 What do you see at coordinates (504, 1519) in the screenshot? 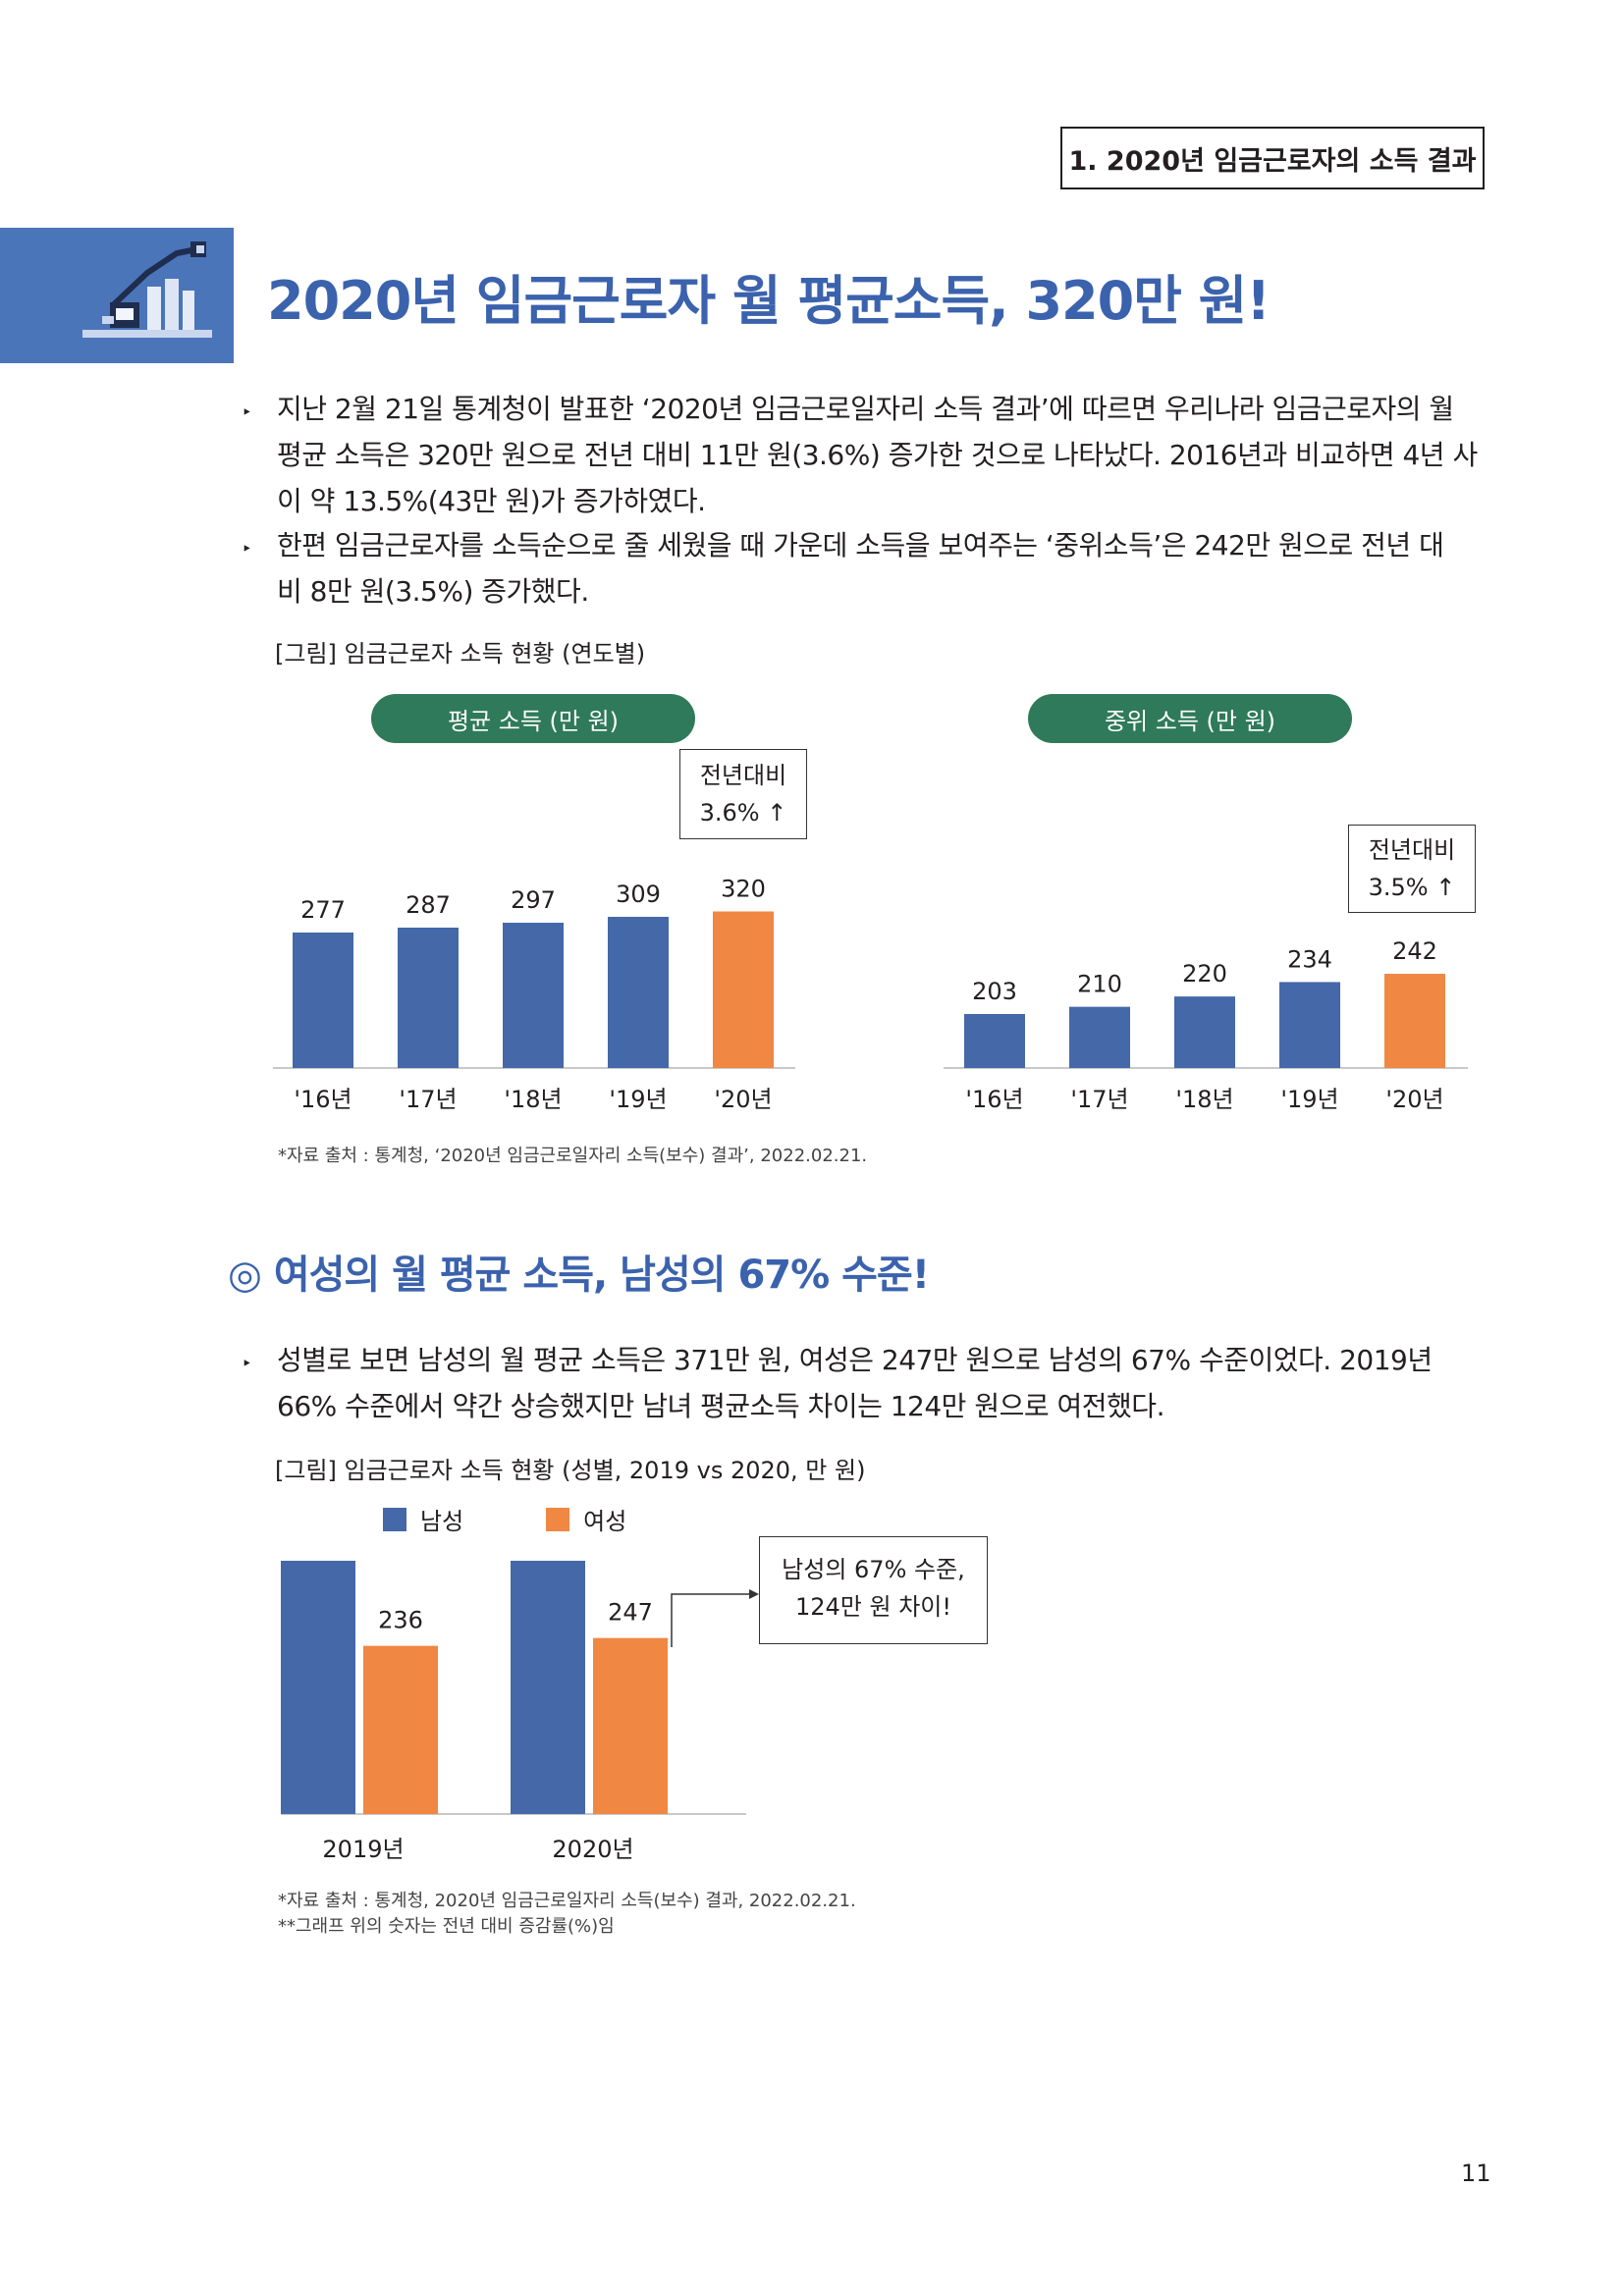
I see `chart-legend: 남성 여성` at bounding box center [504, 1519].